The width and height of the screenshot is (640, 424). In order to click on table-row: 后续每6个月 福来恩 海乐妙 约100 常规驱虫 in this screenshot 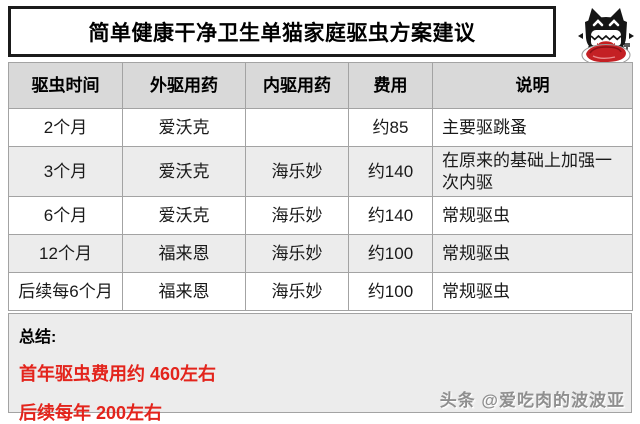, I will do `click(320, 291)`.